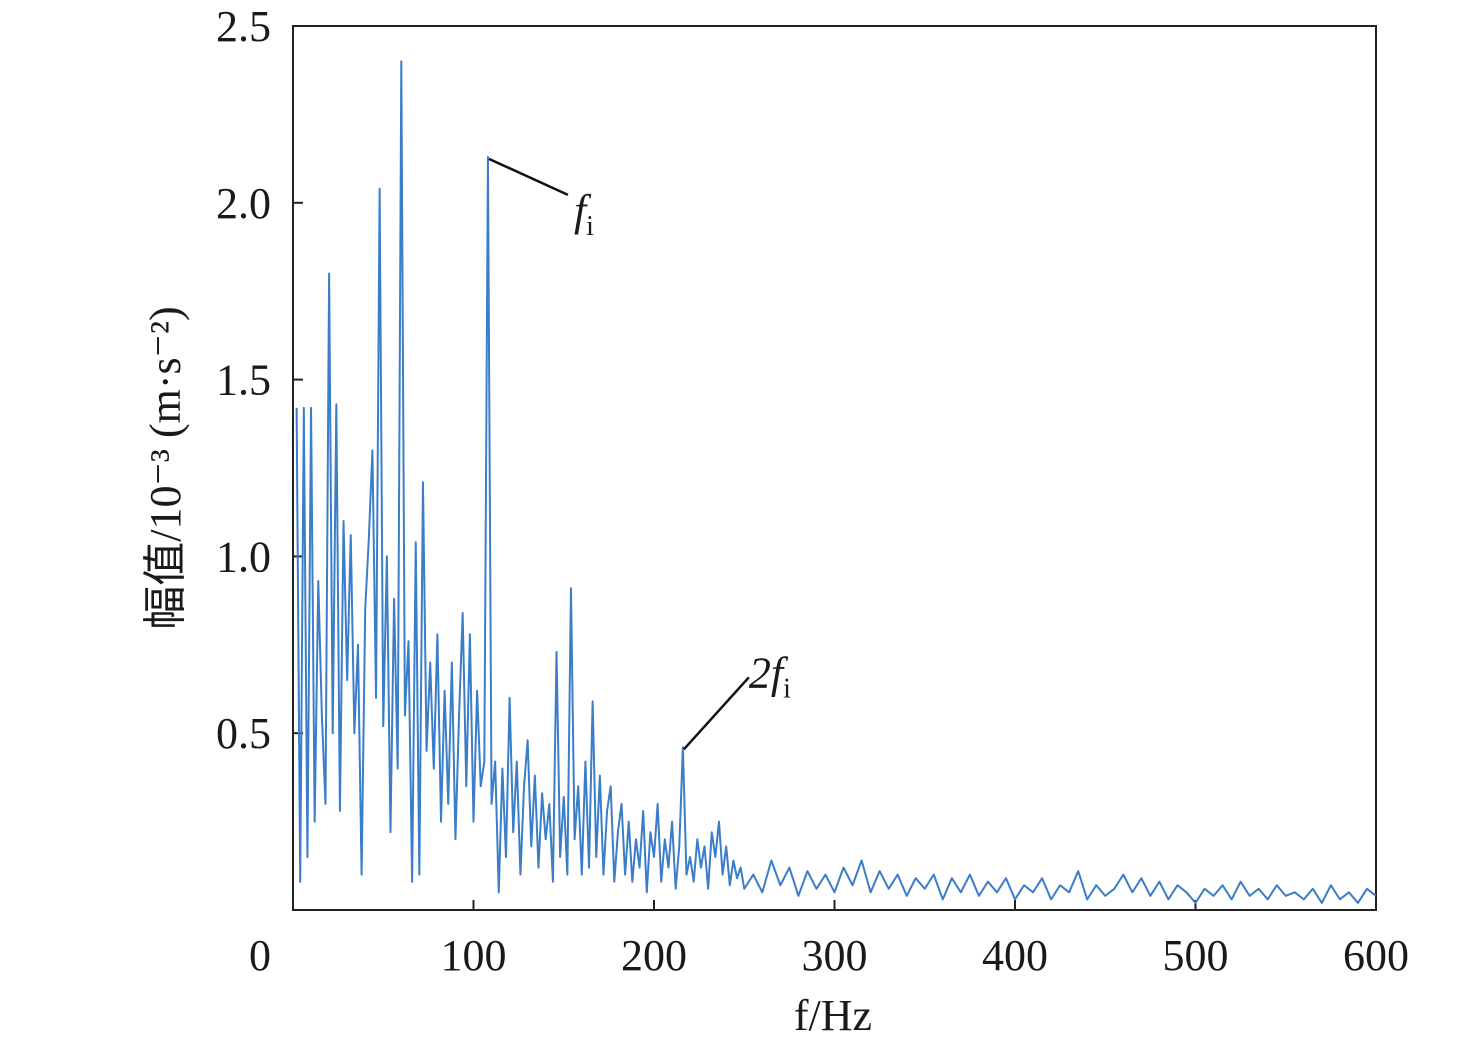  I want to click on y-tick-label: 1.0, so click(243, 556).